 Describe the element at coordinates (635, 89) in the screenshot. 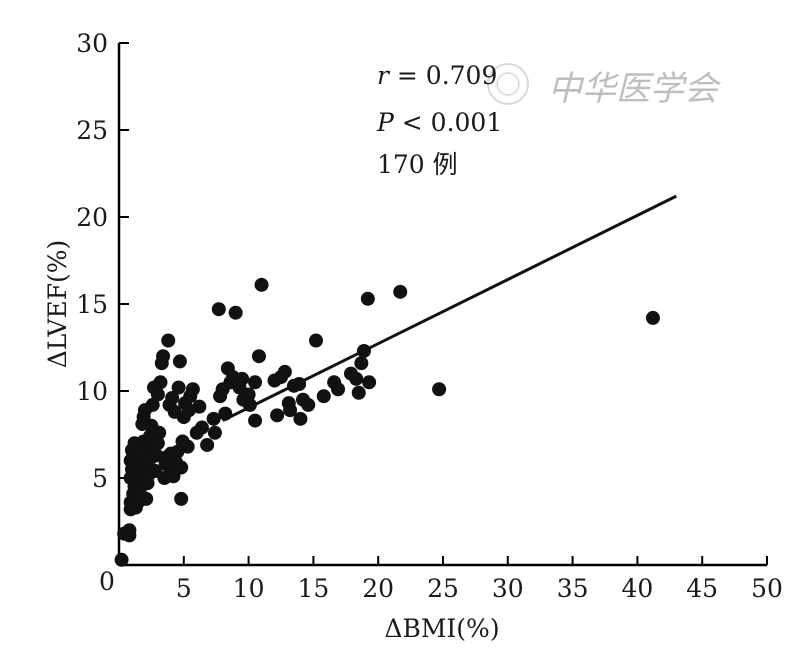

I see `watermark-text: 中华医学会` at that location.